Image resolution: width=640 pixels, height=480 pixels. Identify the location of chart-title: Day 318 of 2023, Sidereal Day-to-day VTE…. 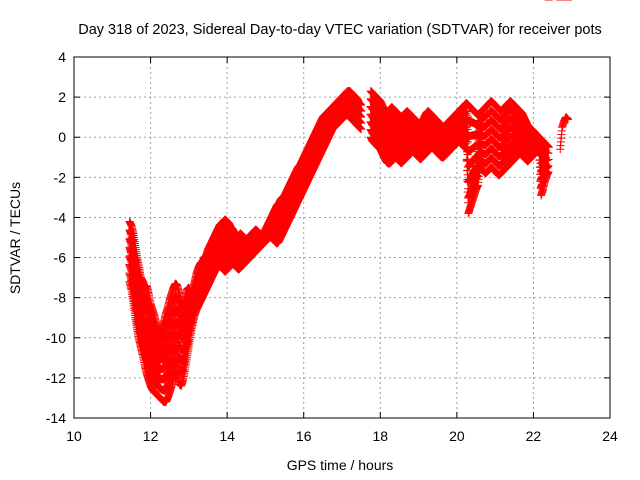
(340, 30).